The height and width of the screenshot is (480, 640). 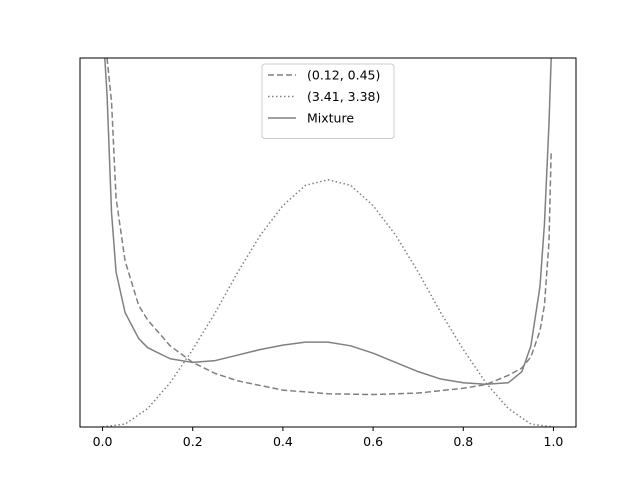 What do you see at coordinates (373, 441) in the screenshot?
I see `x-tick-label: 0.6` at bounding box center [373, 441].